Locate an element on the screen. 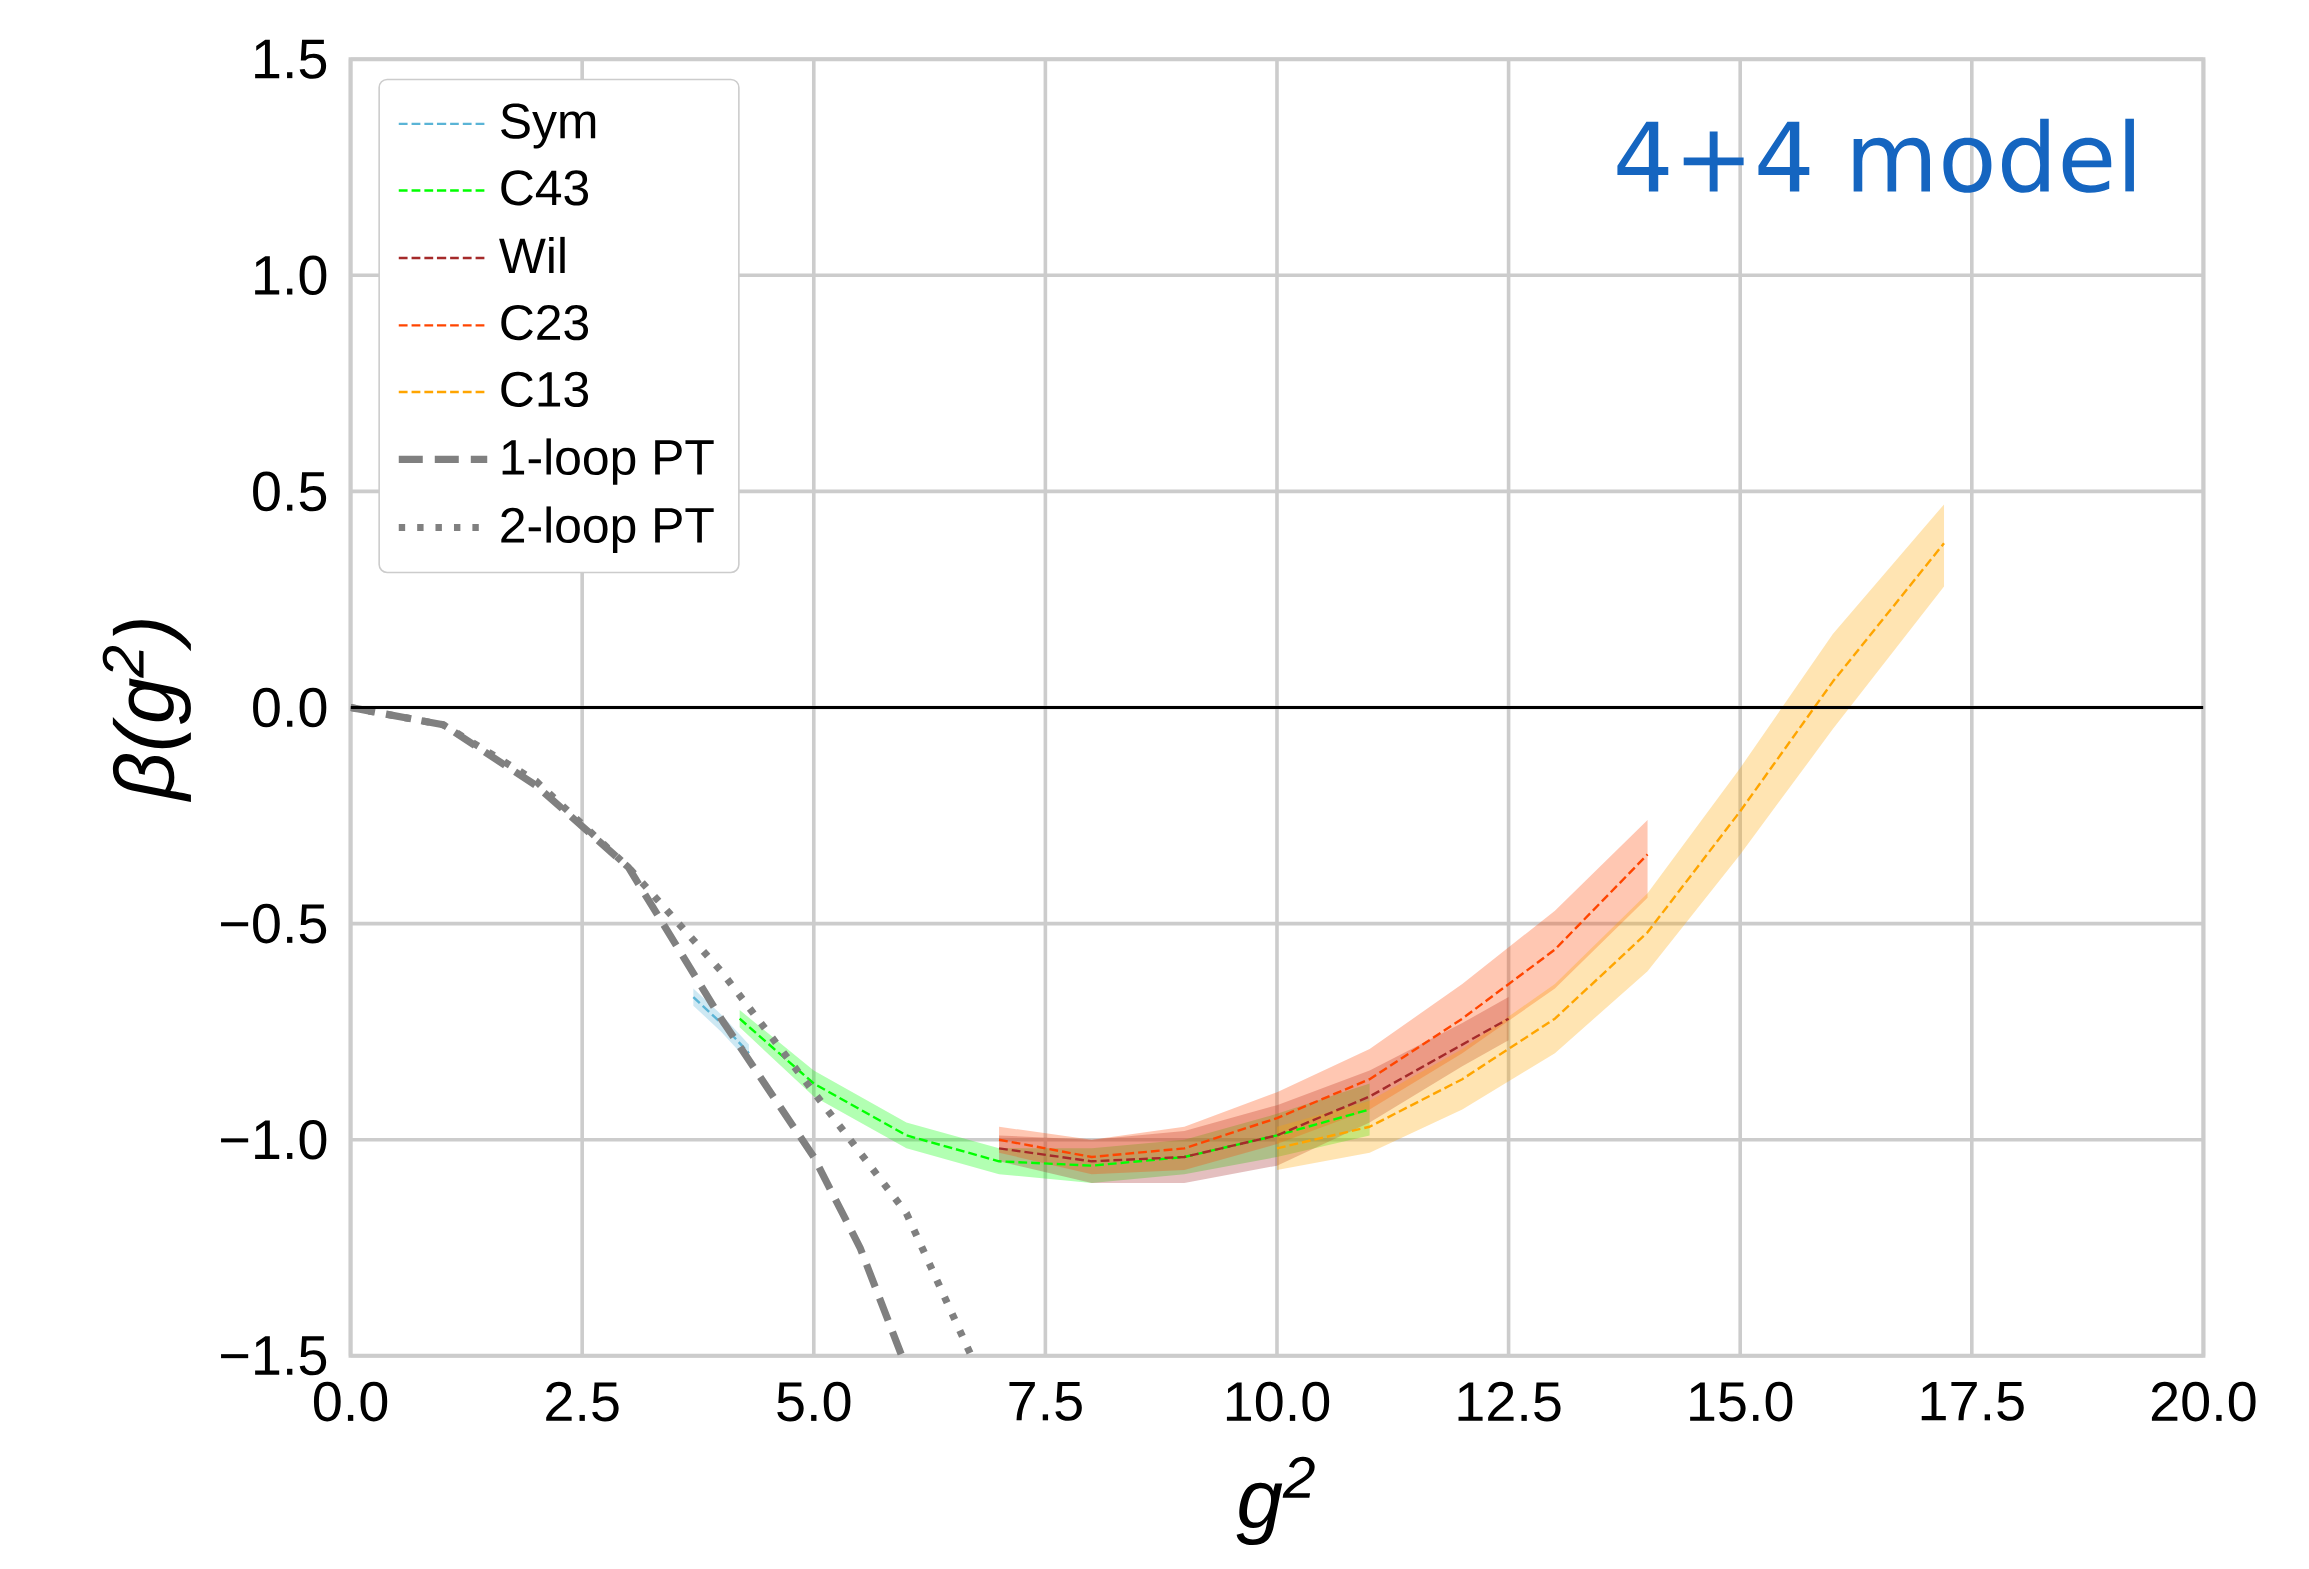 The width and height of the screenshot is (2309, 1569). x-tick-label: 15.0 is located at coordinates (1741, 1402).